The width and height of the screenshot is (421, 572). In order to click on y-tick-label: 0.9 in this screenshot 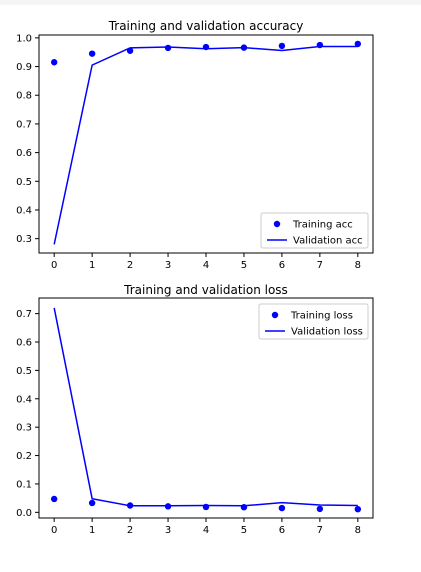, I will do `click(24, 67)`.